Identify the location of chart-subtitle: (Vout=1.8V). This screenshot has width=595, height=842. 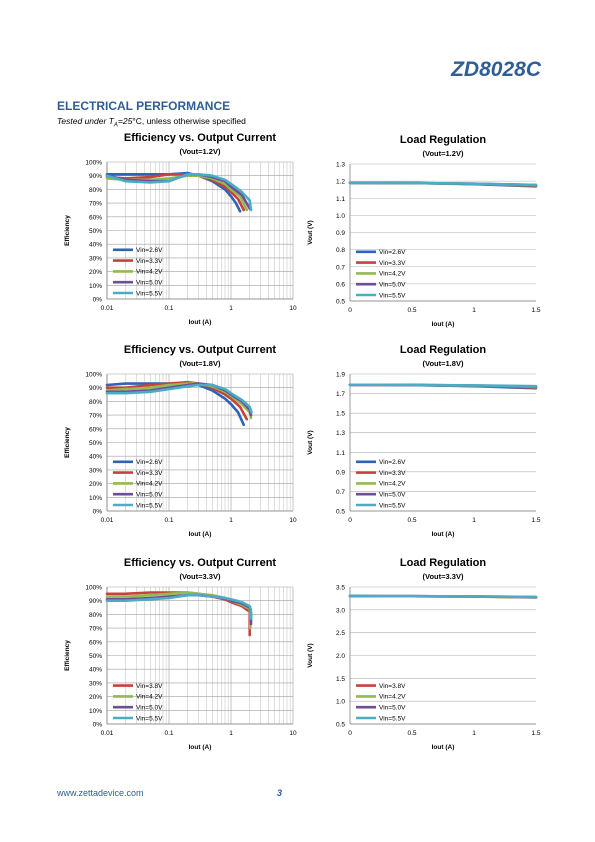
(443, 363).